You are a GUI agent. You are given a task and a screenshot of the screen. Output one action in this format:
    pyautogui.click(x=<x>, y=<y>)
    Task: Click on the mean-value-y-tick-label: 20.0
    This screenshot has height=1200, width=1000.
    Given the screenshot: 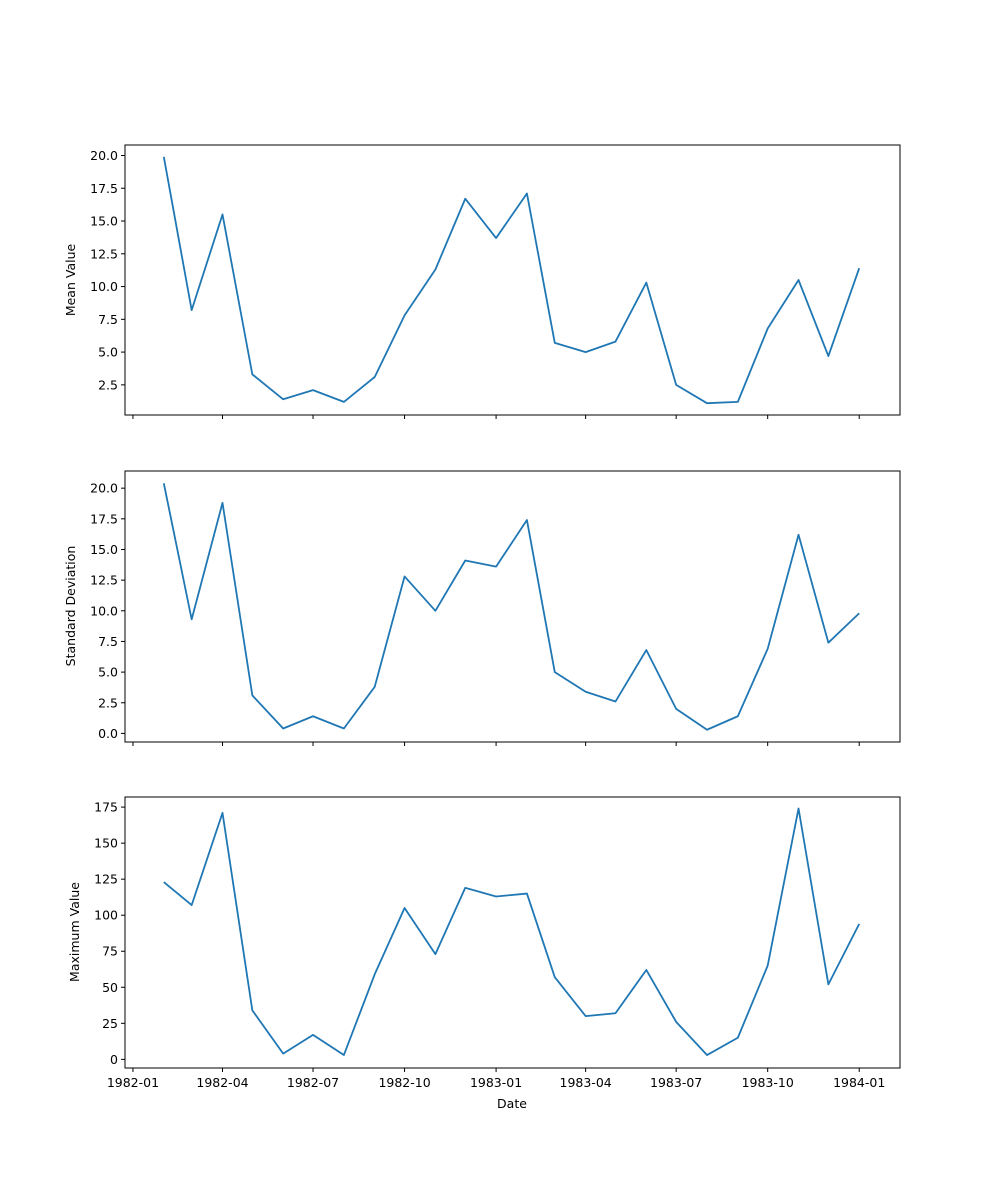 What is the action you would take?
    pyautogui.click(x=104, y=155)
    